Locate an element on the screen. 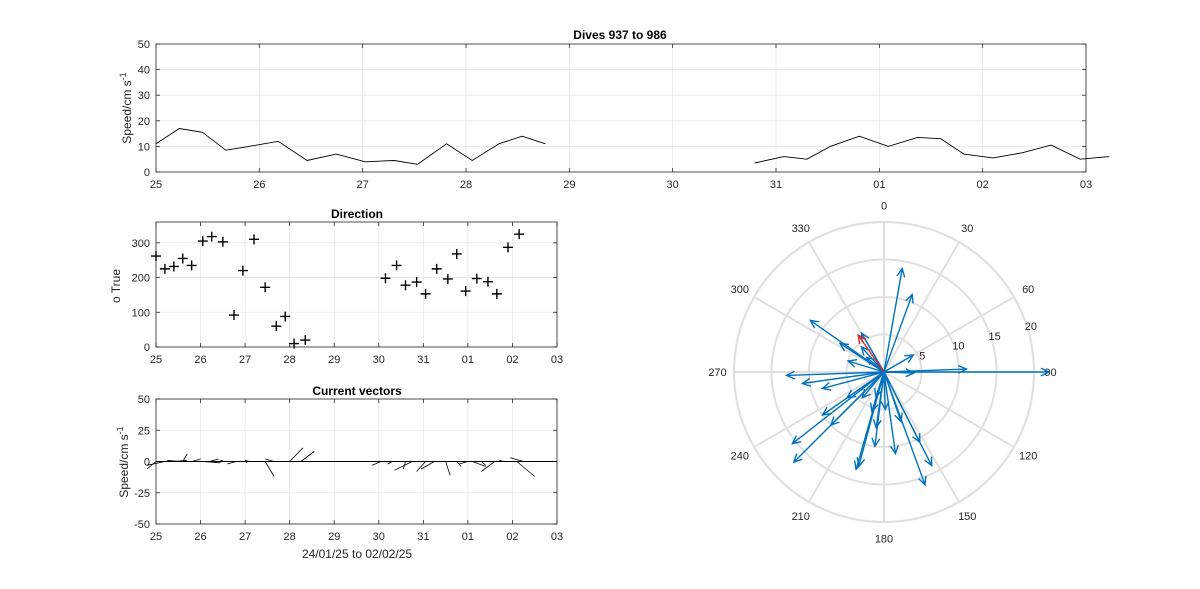  speed-title: Dives 937 to 986 is located at coordinates (620, 35).